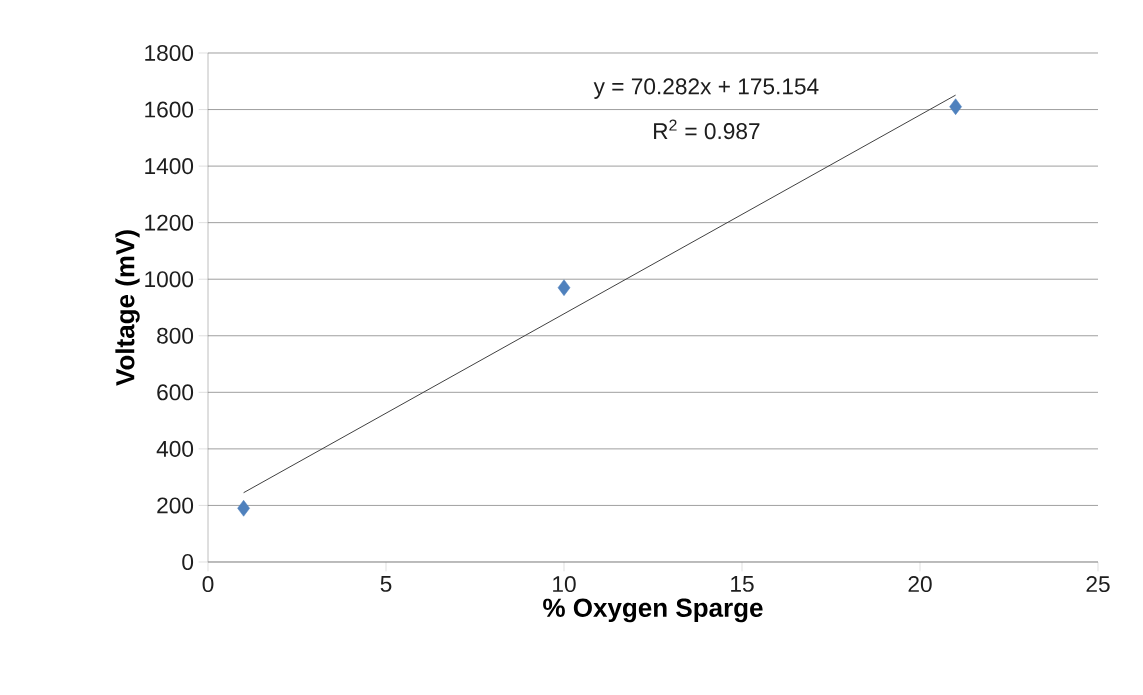 This screenshot has width=1143, height=695. What do you see at coordinates (653, 610) in the screenshot?
I see `x-axis-title: % Oxygen Sparge` at bounding box center [653, 610].